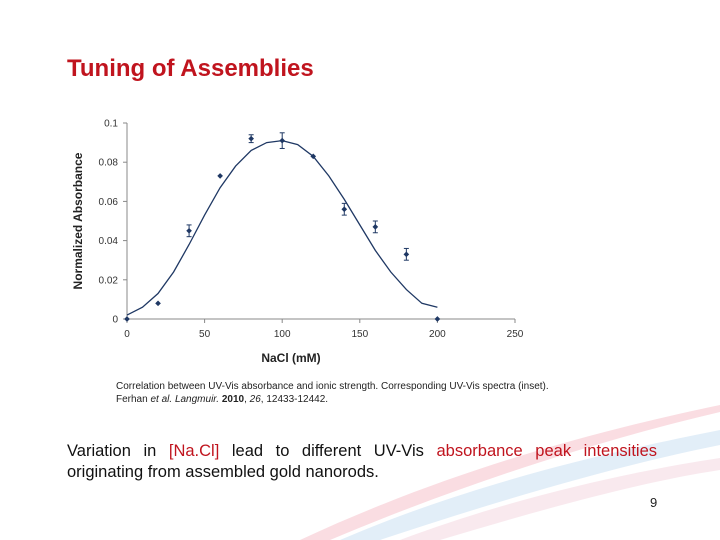 The width and height of the screenshot is (720, 540). I want to click on y-tick-label: 0, so click(115, 320).